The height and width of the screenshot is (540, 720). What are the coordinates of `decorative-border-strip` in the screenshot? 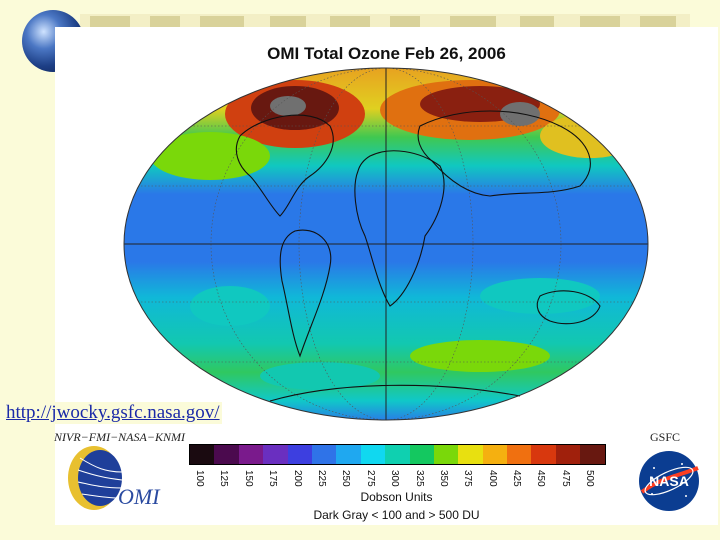 It's located at (385, 22).